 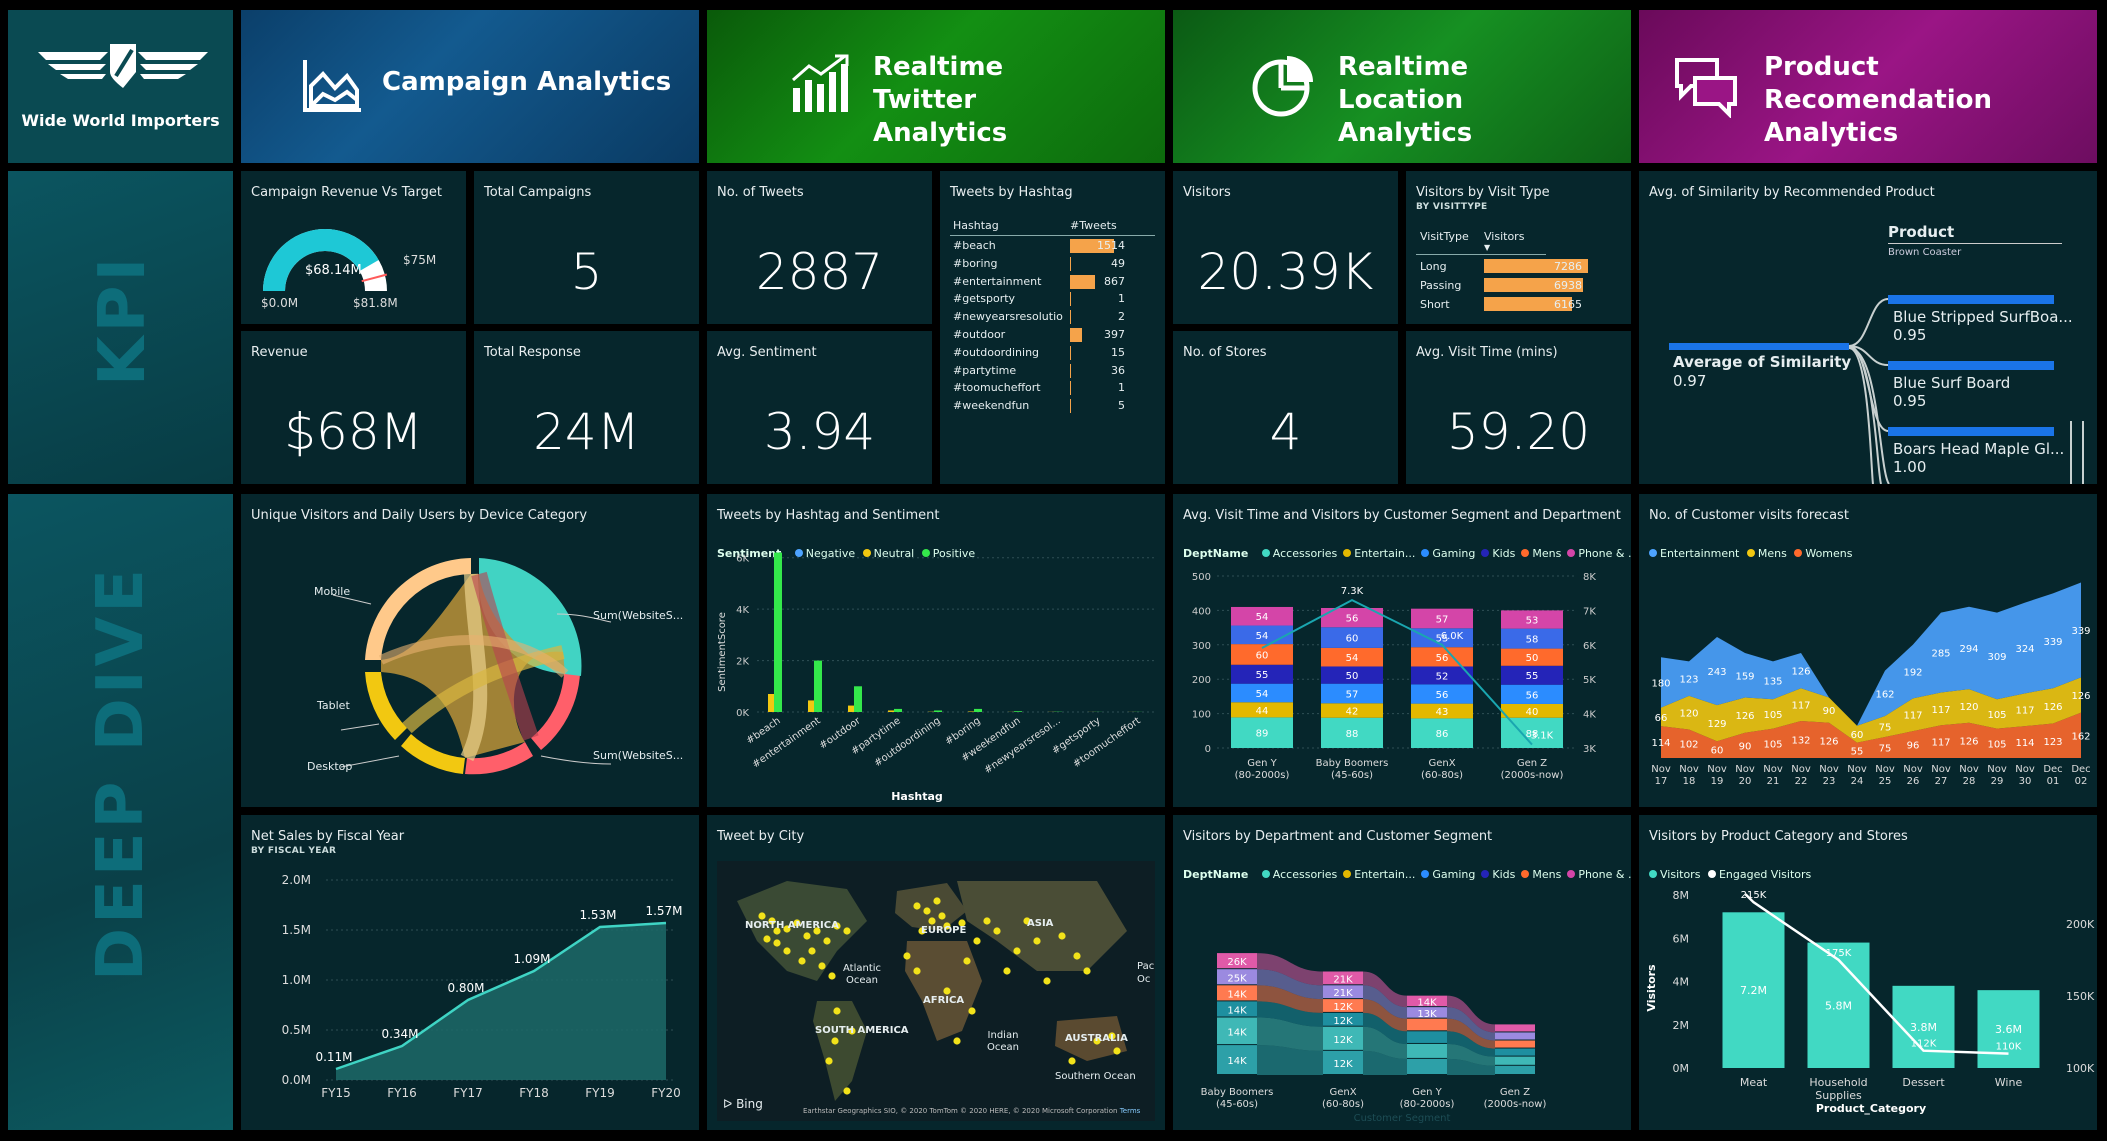 I want to click on table-row: #outdoordining 15, so click(x=1052, y=352).